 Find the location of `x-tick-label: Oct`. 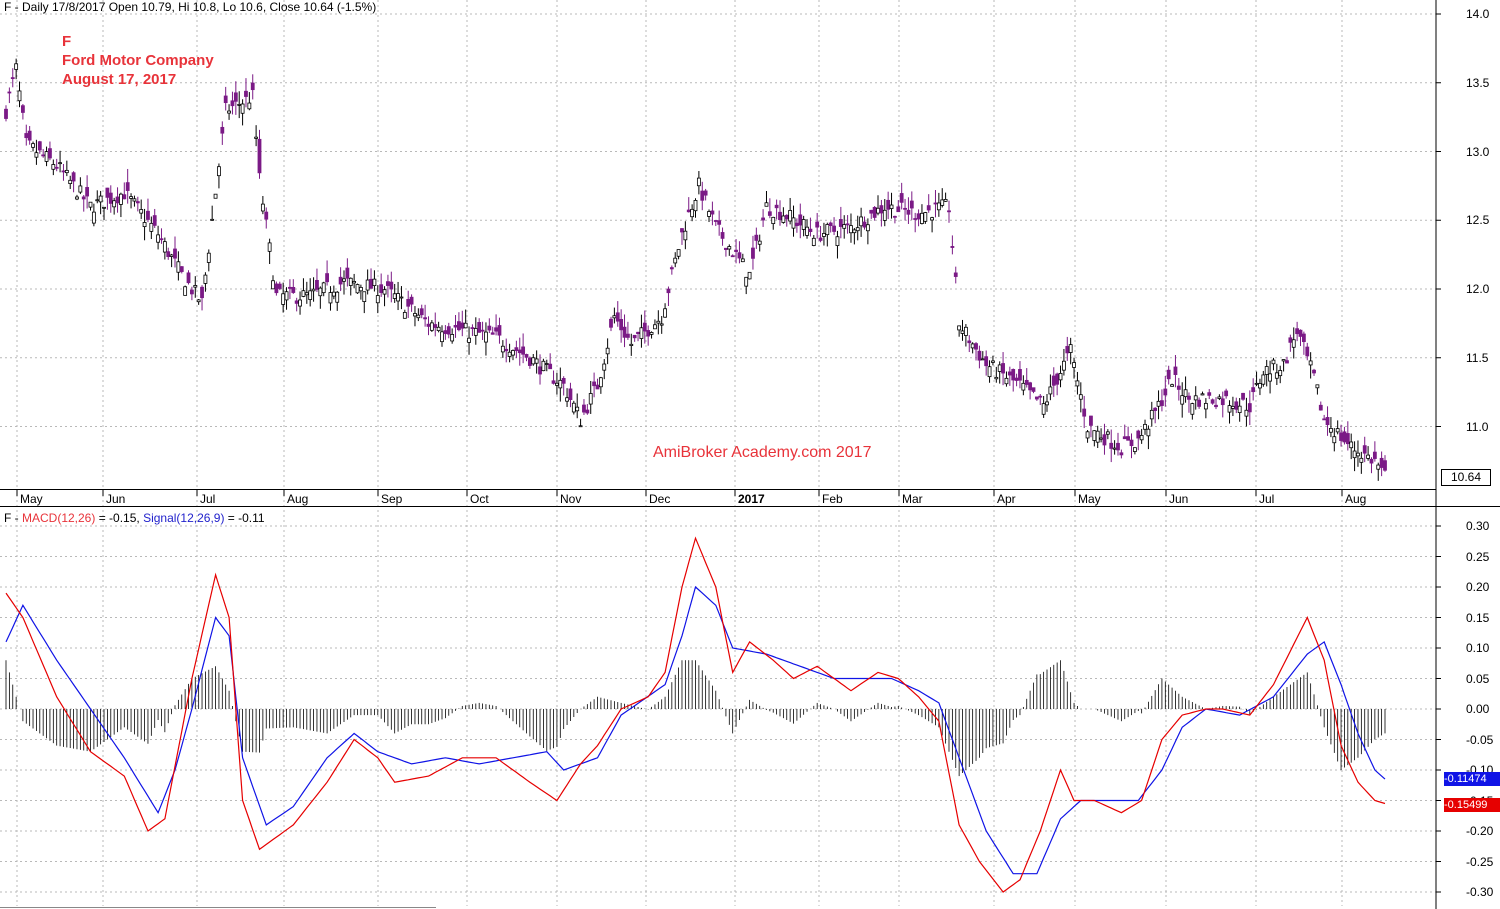

x-tick-label: Oct is located at coordinates (479, 499).